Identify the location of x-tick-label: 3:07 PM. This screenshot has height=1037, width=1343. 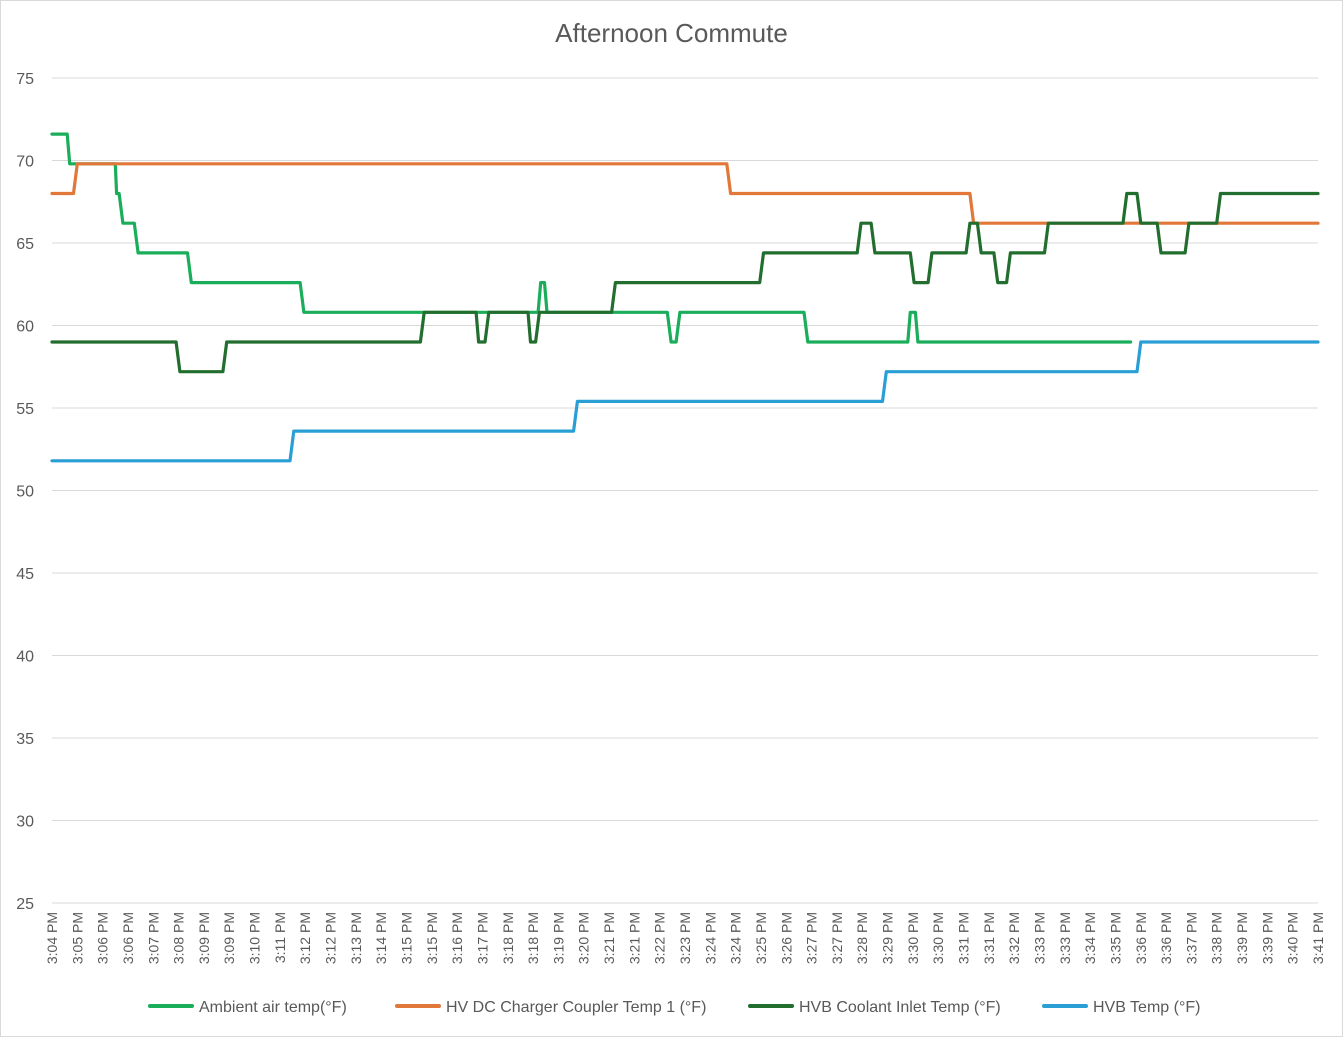
(153, 938).